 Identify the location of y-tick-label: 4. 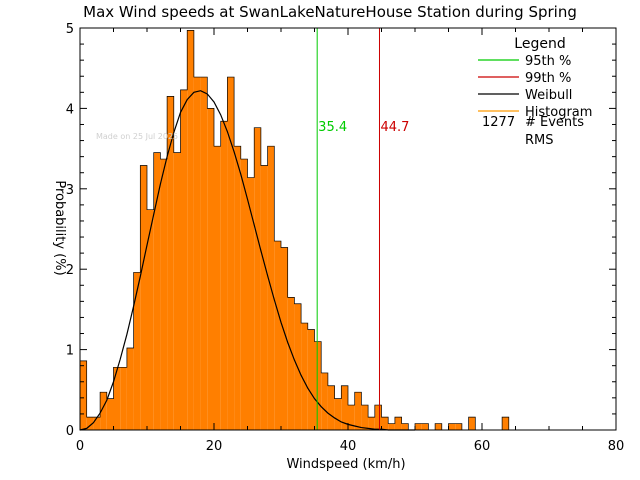
(70, 109).